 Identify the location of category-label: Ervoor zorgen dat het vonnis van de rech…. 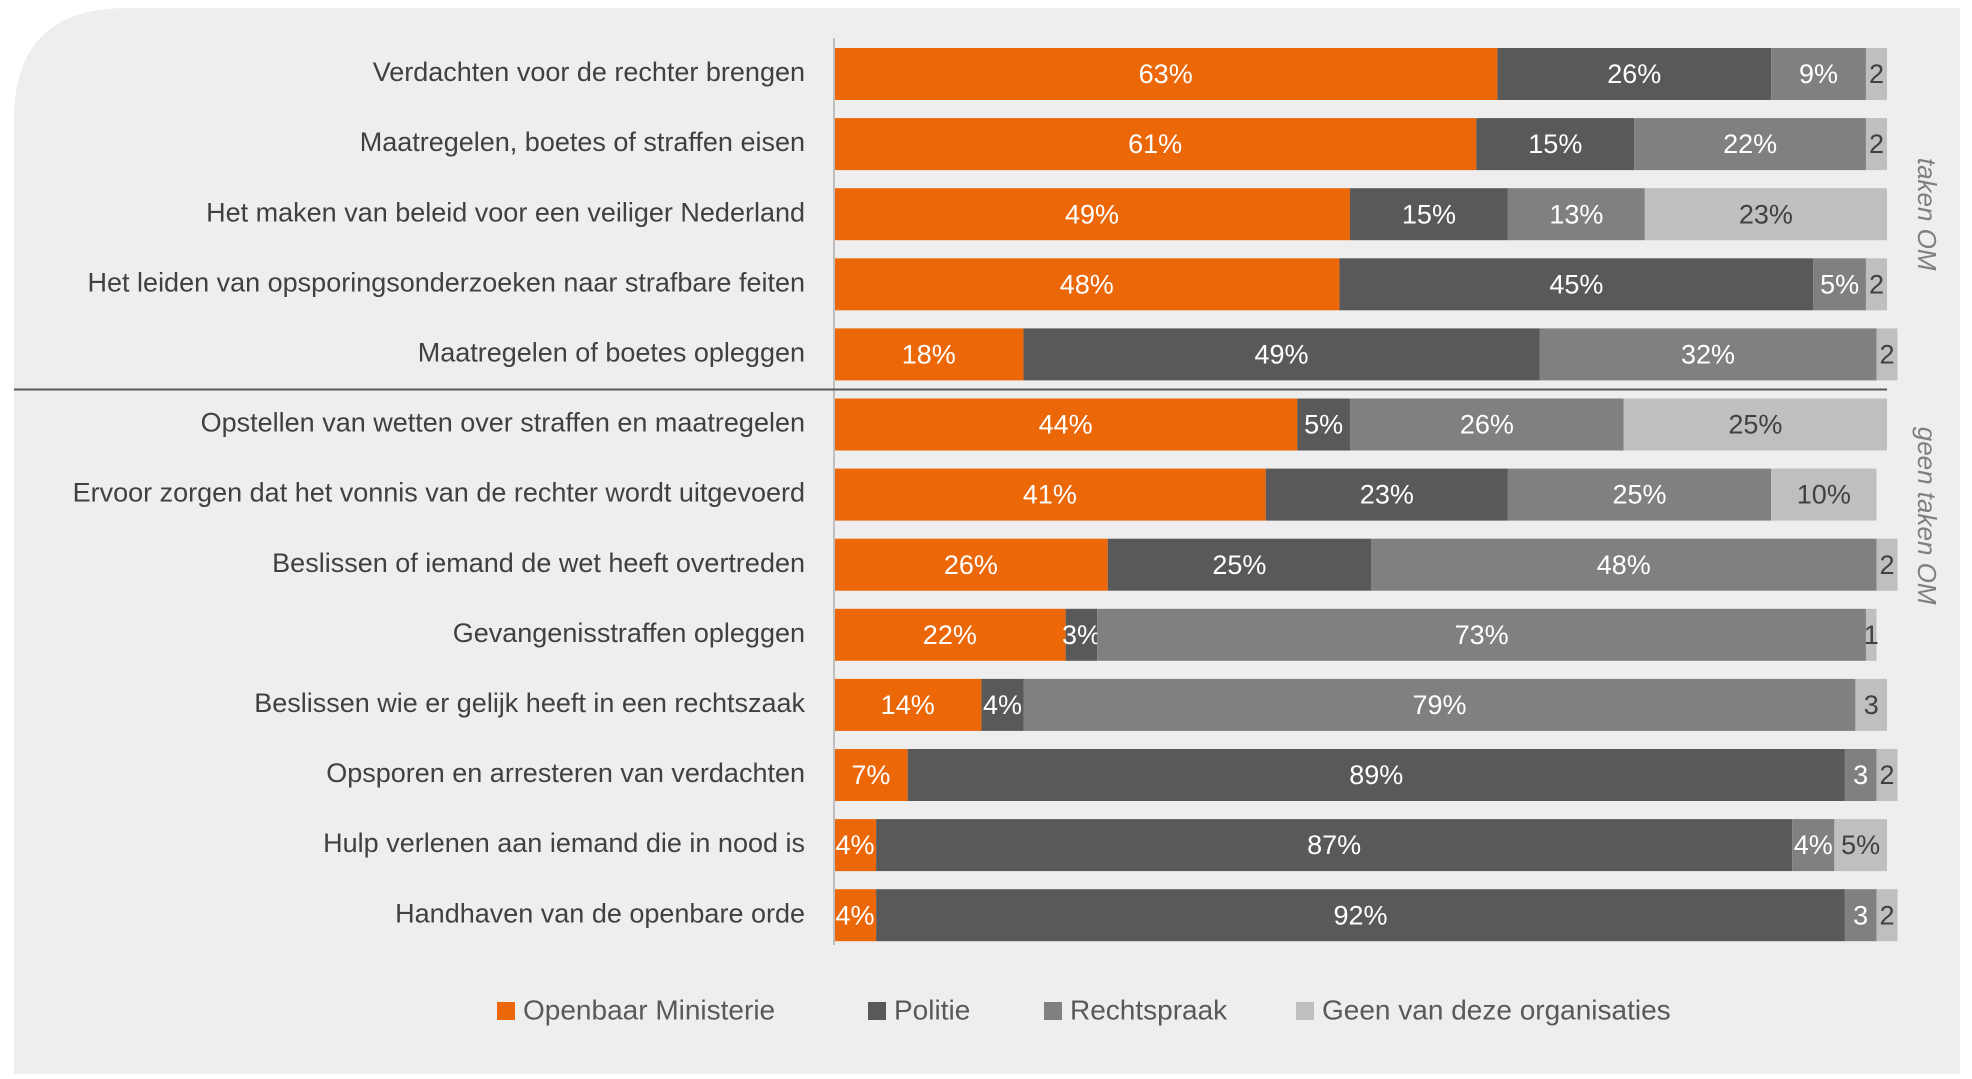
(439, 493).